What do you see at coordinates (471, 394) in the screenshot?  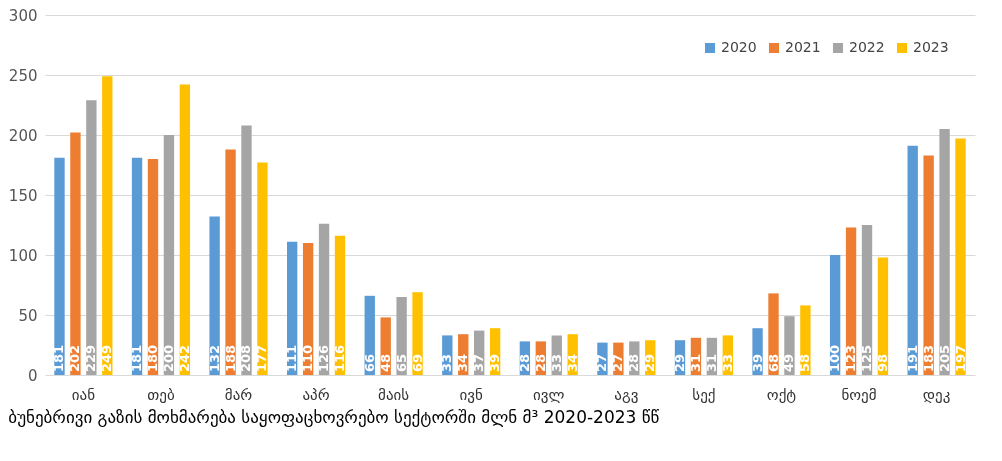 I see `x-tick-label: ივნ` at bounding box center [471, 394].